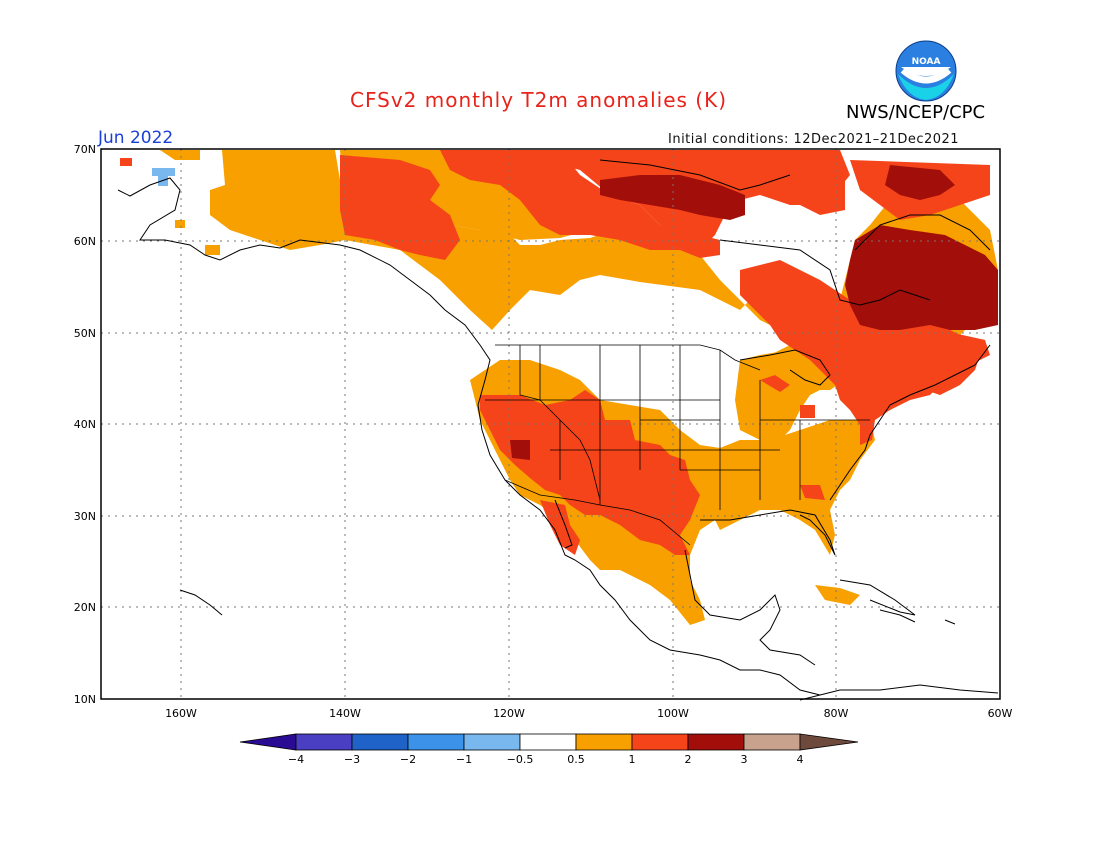 This screenshot has width=1100, height=850. What do you see at coordinates (1000, 713) in the screenshot?
I see `lon-label: 60W` at bounding box center [1000, 713].